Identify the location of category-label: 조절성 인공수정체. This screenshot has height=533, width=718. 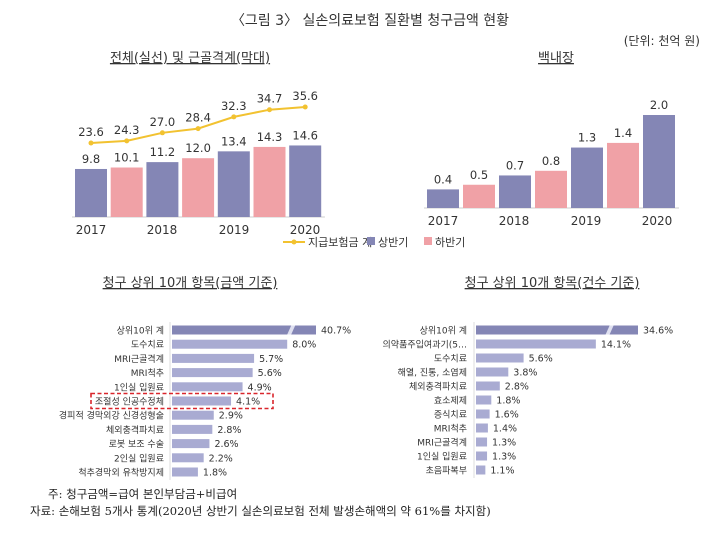
(129, 402).